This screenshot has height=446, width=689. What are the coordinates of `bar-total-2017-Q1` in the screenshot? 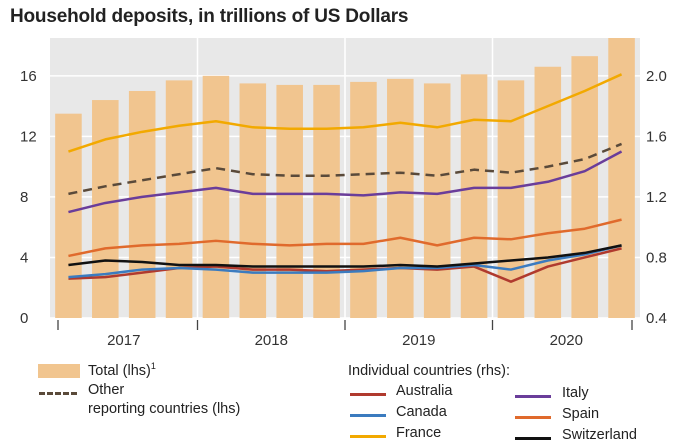 It's located at (68, 215).